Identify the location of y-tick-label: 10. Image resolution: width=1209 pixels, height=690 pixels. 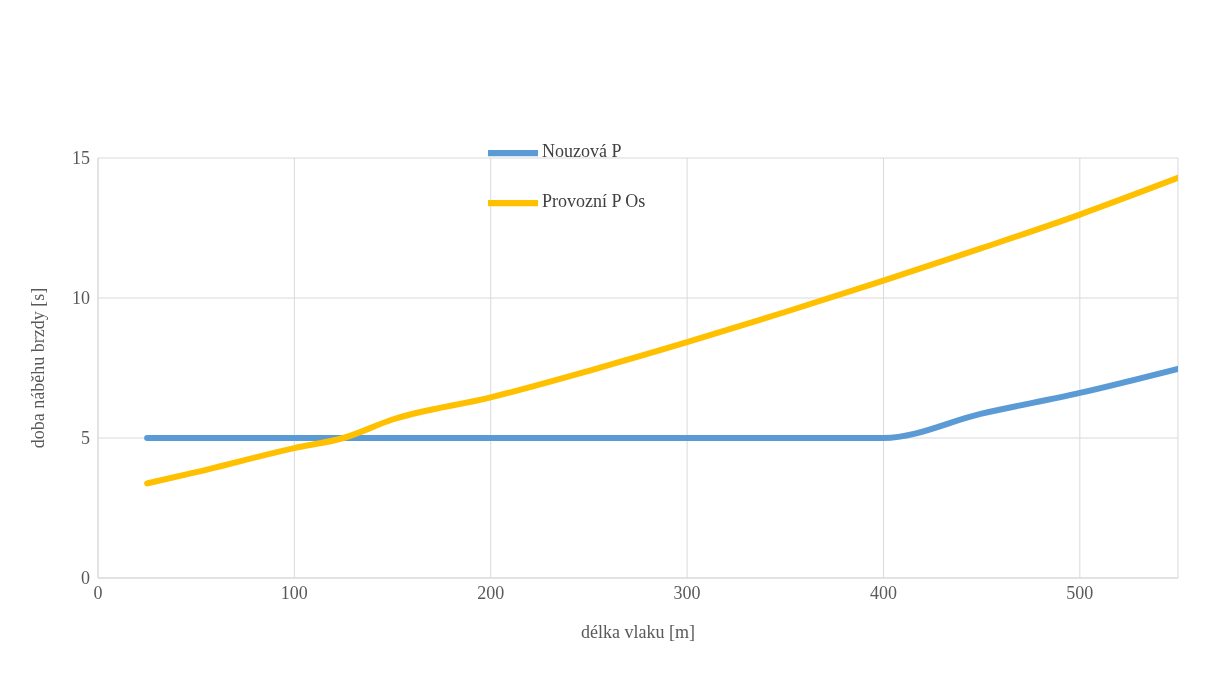
(81, 298).